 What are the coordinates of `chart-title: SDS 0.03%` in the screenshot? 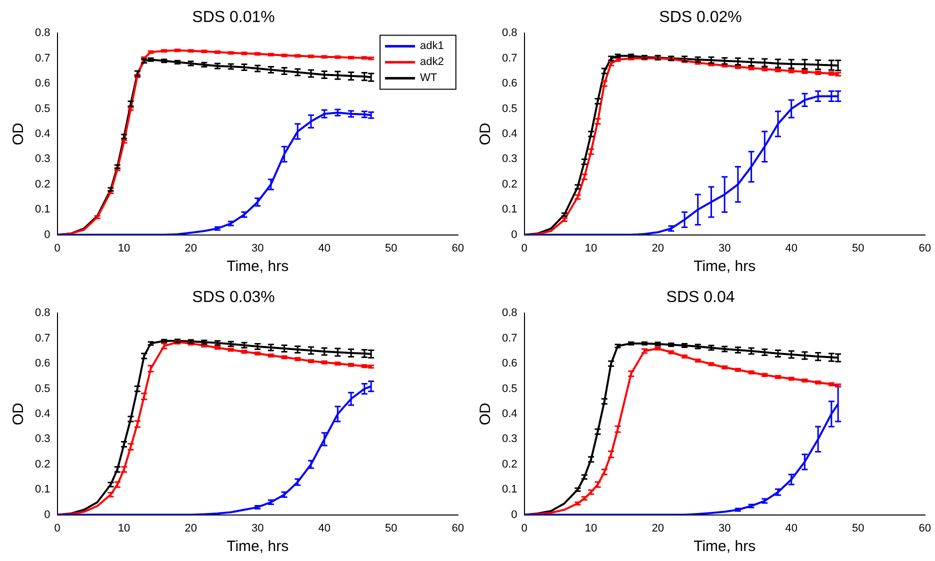 It's located at (233, 297).